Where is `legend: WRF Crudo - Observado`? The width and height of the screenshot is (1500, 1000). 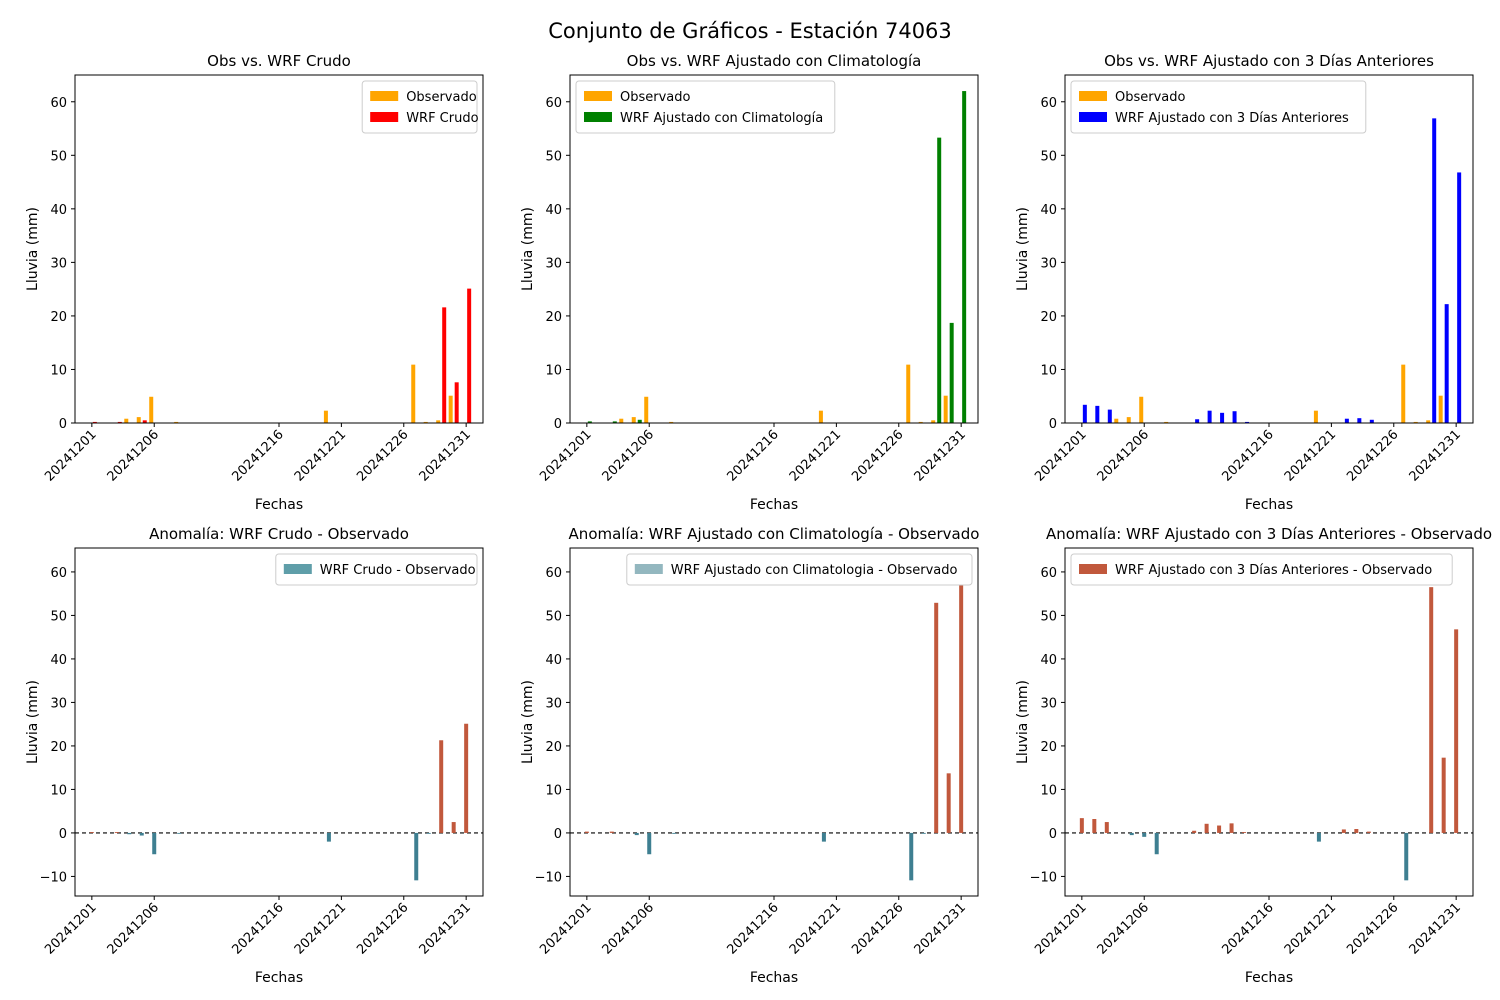 legend: WRF Crudo - Observado is located at coordinates (376, 569).